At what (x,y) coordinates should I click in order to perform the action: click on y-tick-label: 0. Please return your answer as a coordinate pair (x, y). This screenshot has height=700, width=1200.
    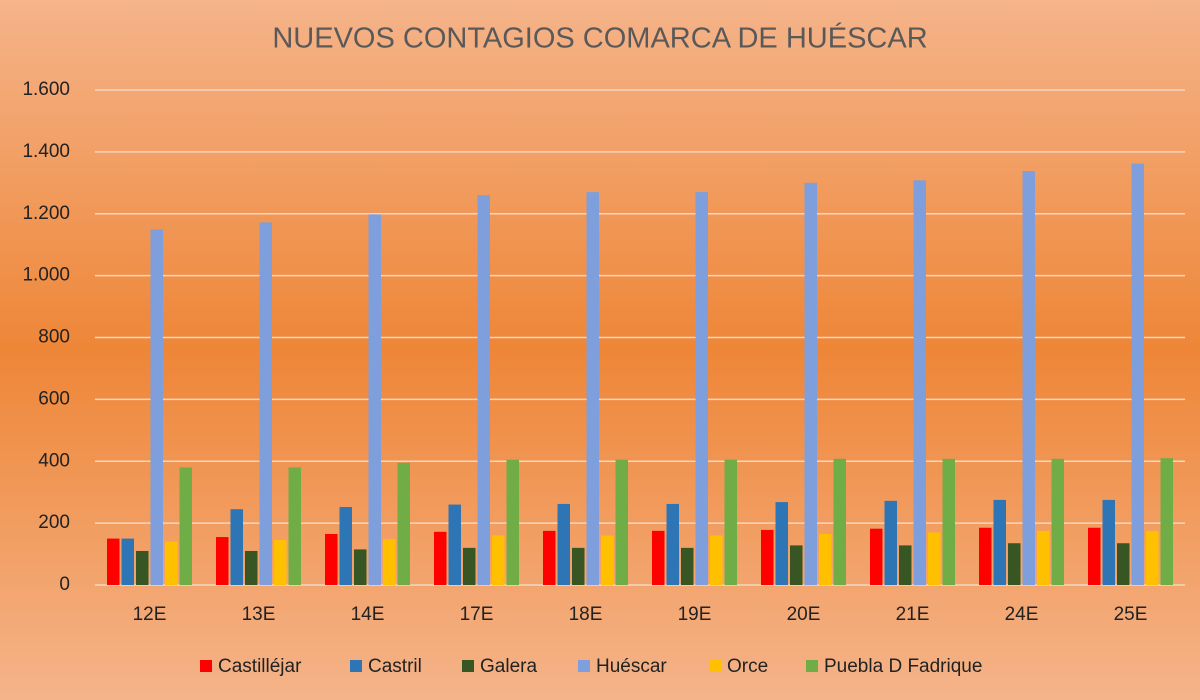
    Looking at the image, I should click on (64, 584).